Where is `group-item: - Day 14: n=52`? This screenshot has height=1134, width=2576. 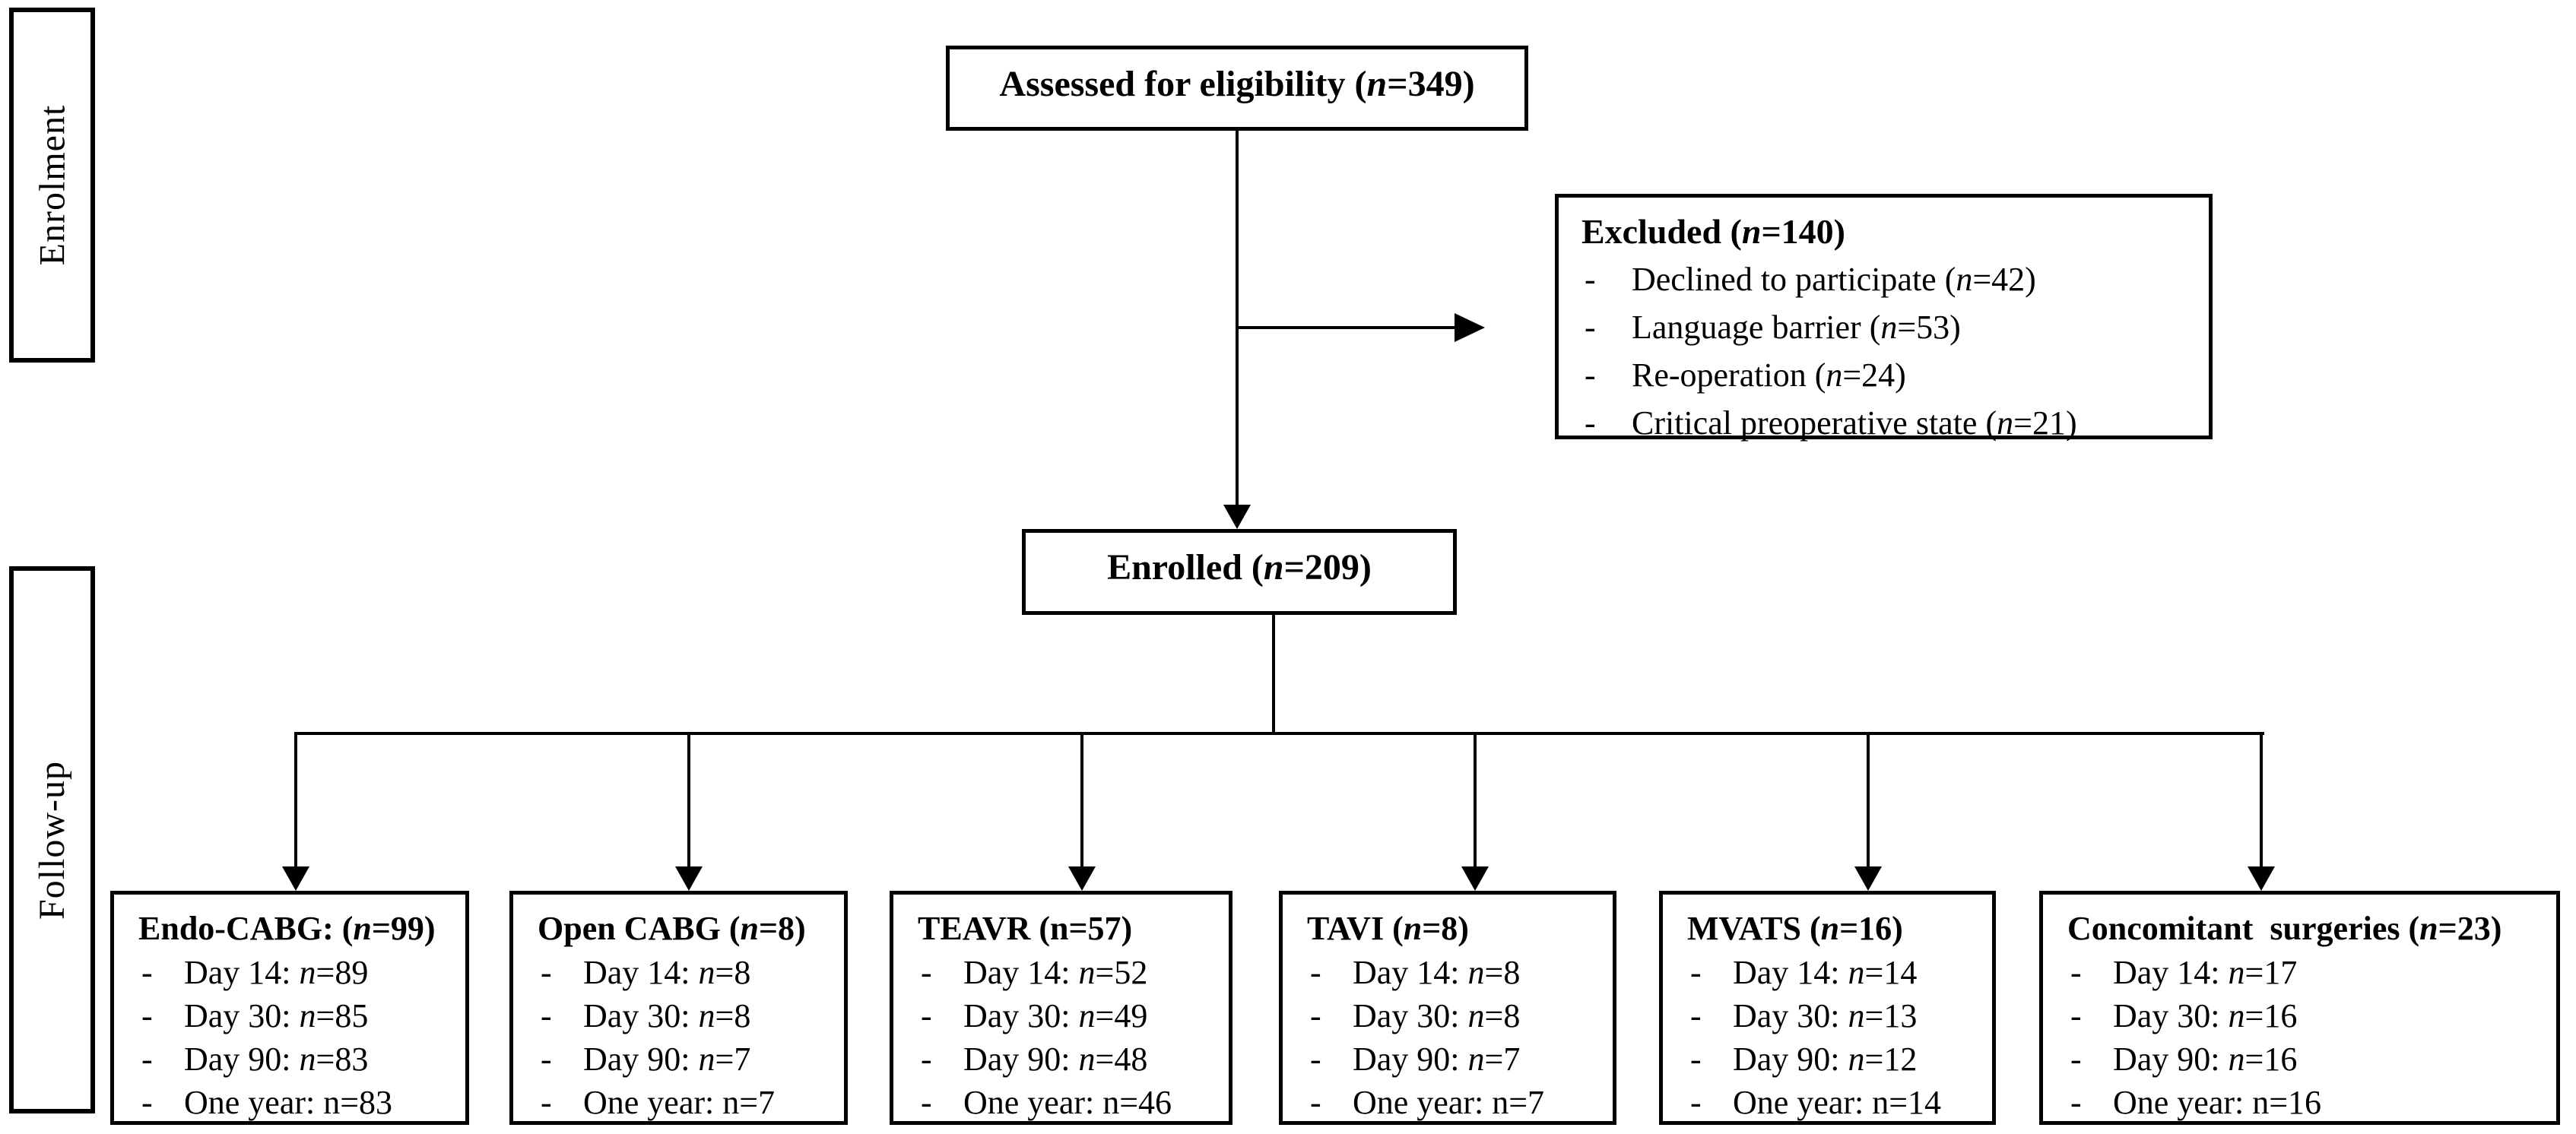 group-item: - Day 14: n=52 is located at coordinates (1061, 972).